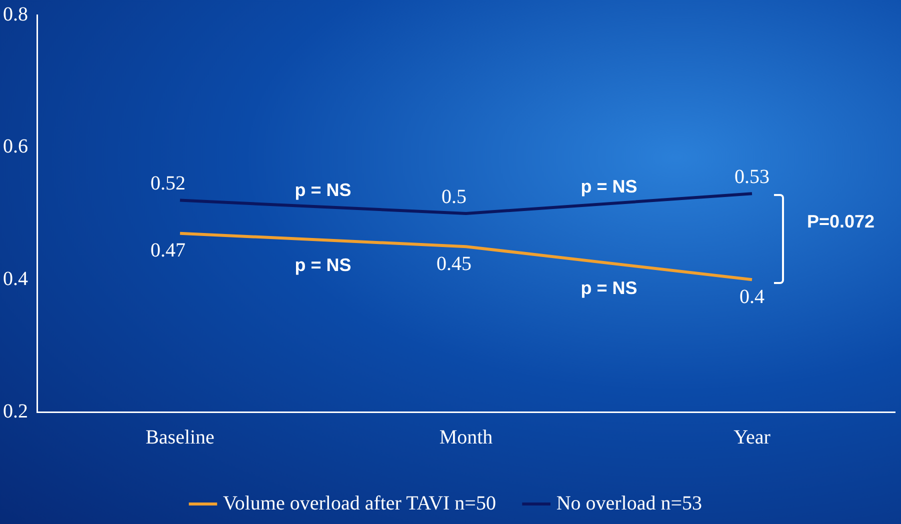 This screenshot has height=524, width=901. Describe the element at coordinates (454, 263) in the screenshot. I see `data-label: 0.45` at that location.